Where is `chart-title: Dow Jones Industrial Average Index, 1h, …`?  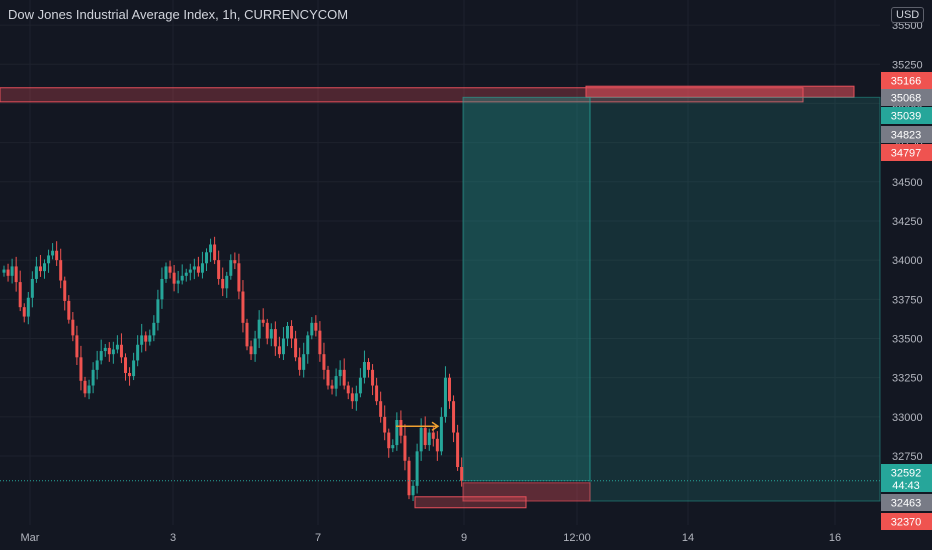
chart-title: Dow Jones Industrial Average Index, 1h, … is located at coordinates (178, 14).